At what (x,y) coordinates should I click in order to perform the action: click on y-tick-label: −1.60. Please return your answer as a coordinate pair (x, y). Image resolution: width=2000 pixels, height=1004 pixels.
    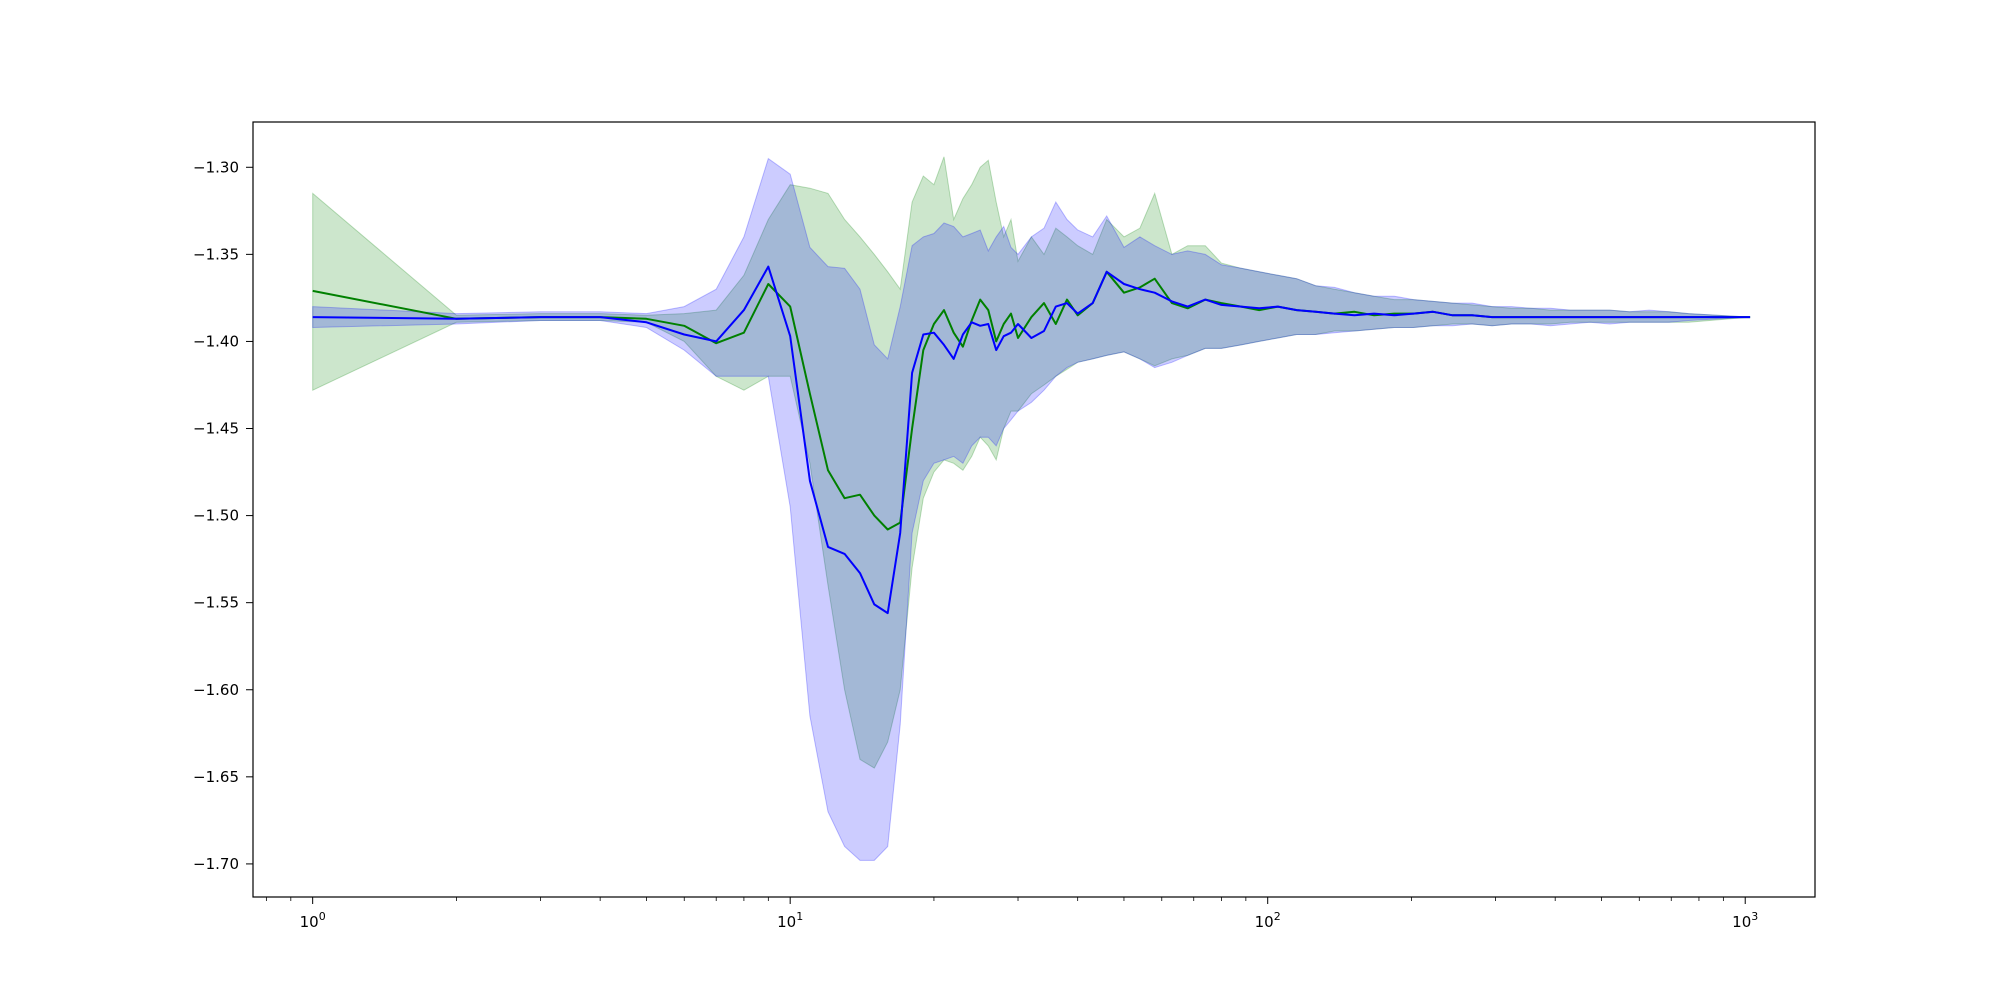
    Looking at the image, I should click on (216, 690).